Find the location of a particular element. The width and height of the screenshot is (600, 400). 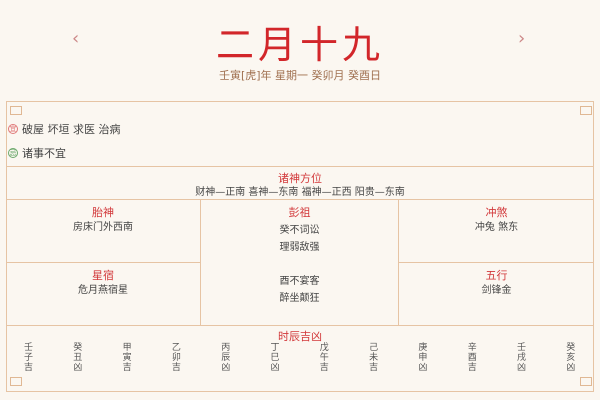

xingsu-title: 星宿 is located at coordinates (103, 275).